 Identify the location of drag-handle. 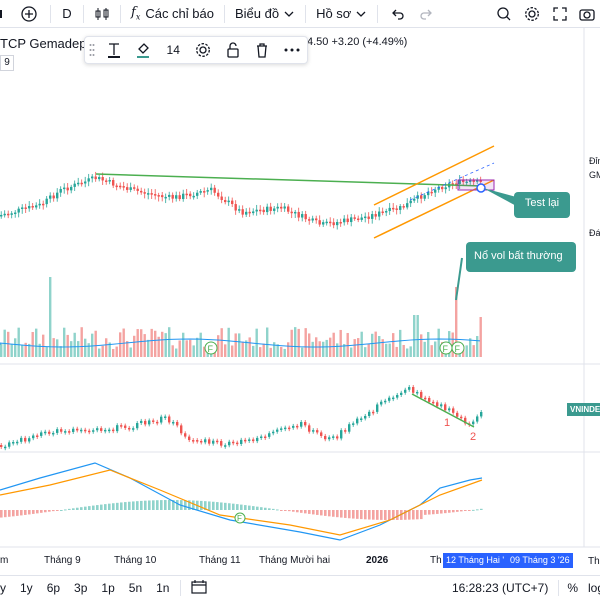
(92, 50).